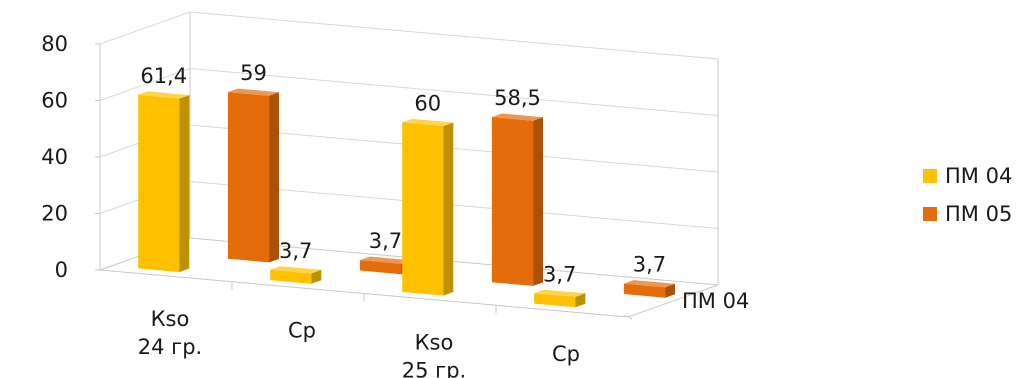 The image size is (1025, 378). Describe the element at coordinates (54, 101) in the screenshot. I see `y-tick-label: 60` at that location.